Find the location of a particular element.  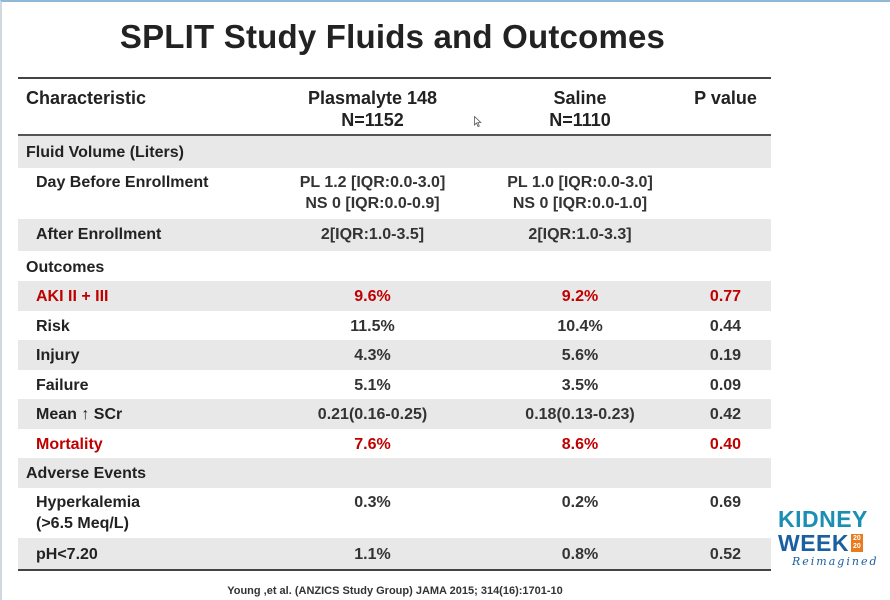

saline-value: 10.4% is located at coordinates (580, 326).